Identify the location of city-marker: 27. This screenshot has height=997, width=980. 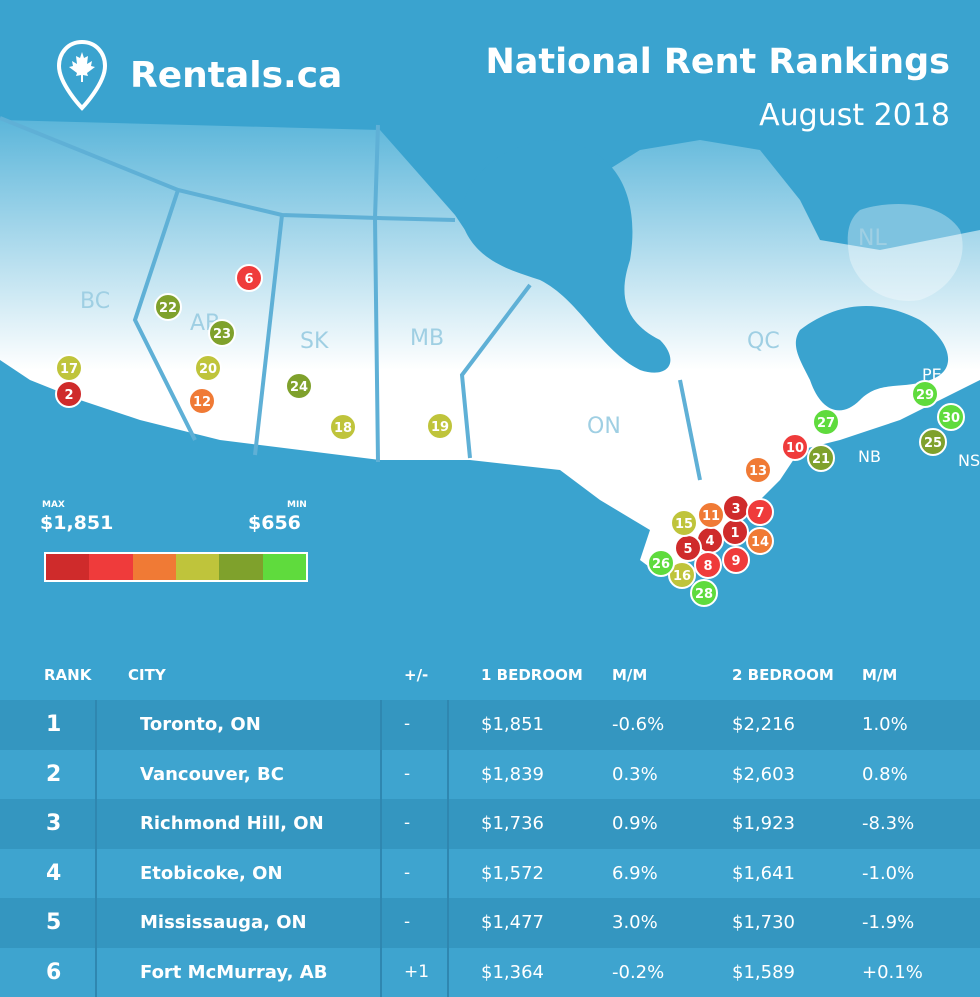
(826, 422).